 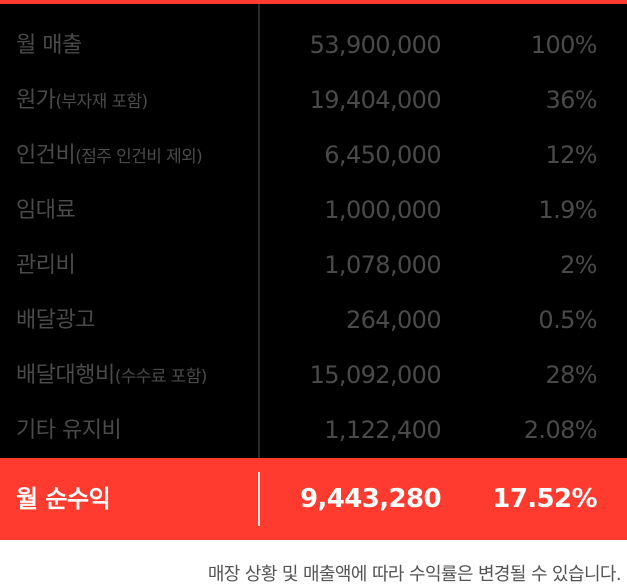 What do you see at coordinates (382, 210) in the screenshot?
I see `row-amount: 1,000,000` at bounding box center [382, 210].